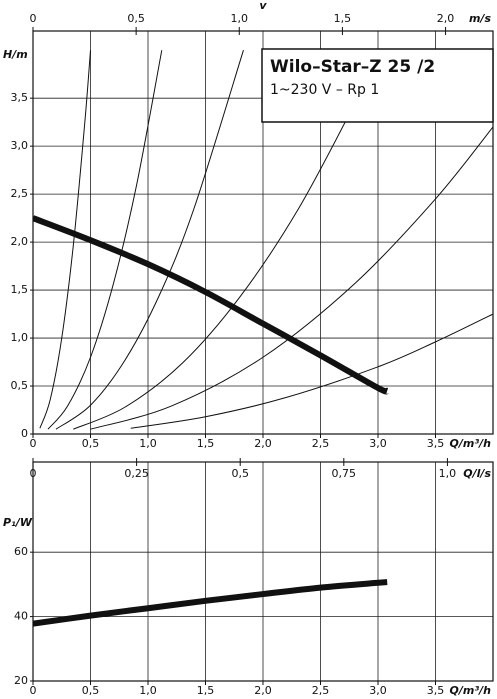 The image size is (497, 699). Describe the element at coordinates (20, 385) in the screenshot. I see `y-tick-label: 0,5` at that location.